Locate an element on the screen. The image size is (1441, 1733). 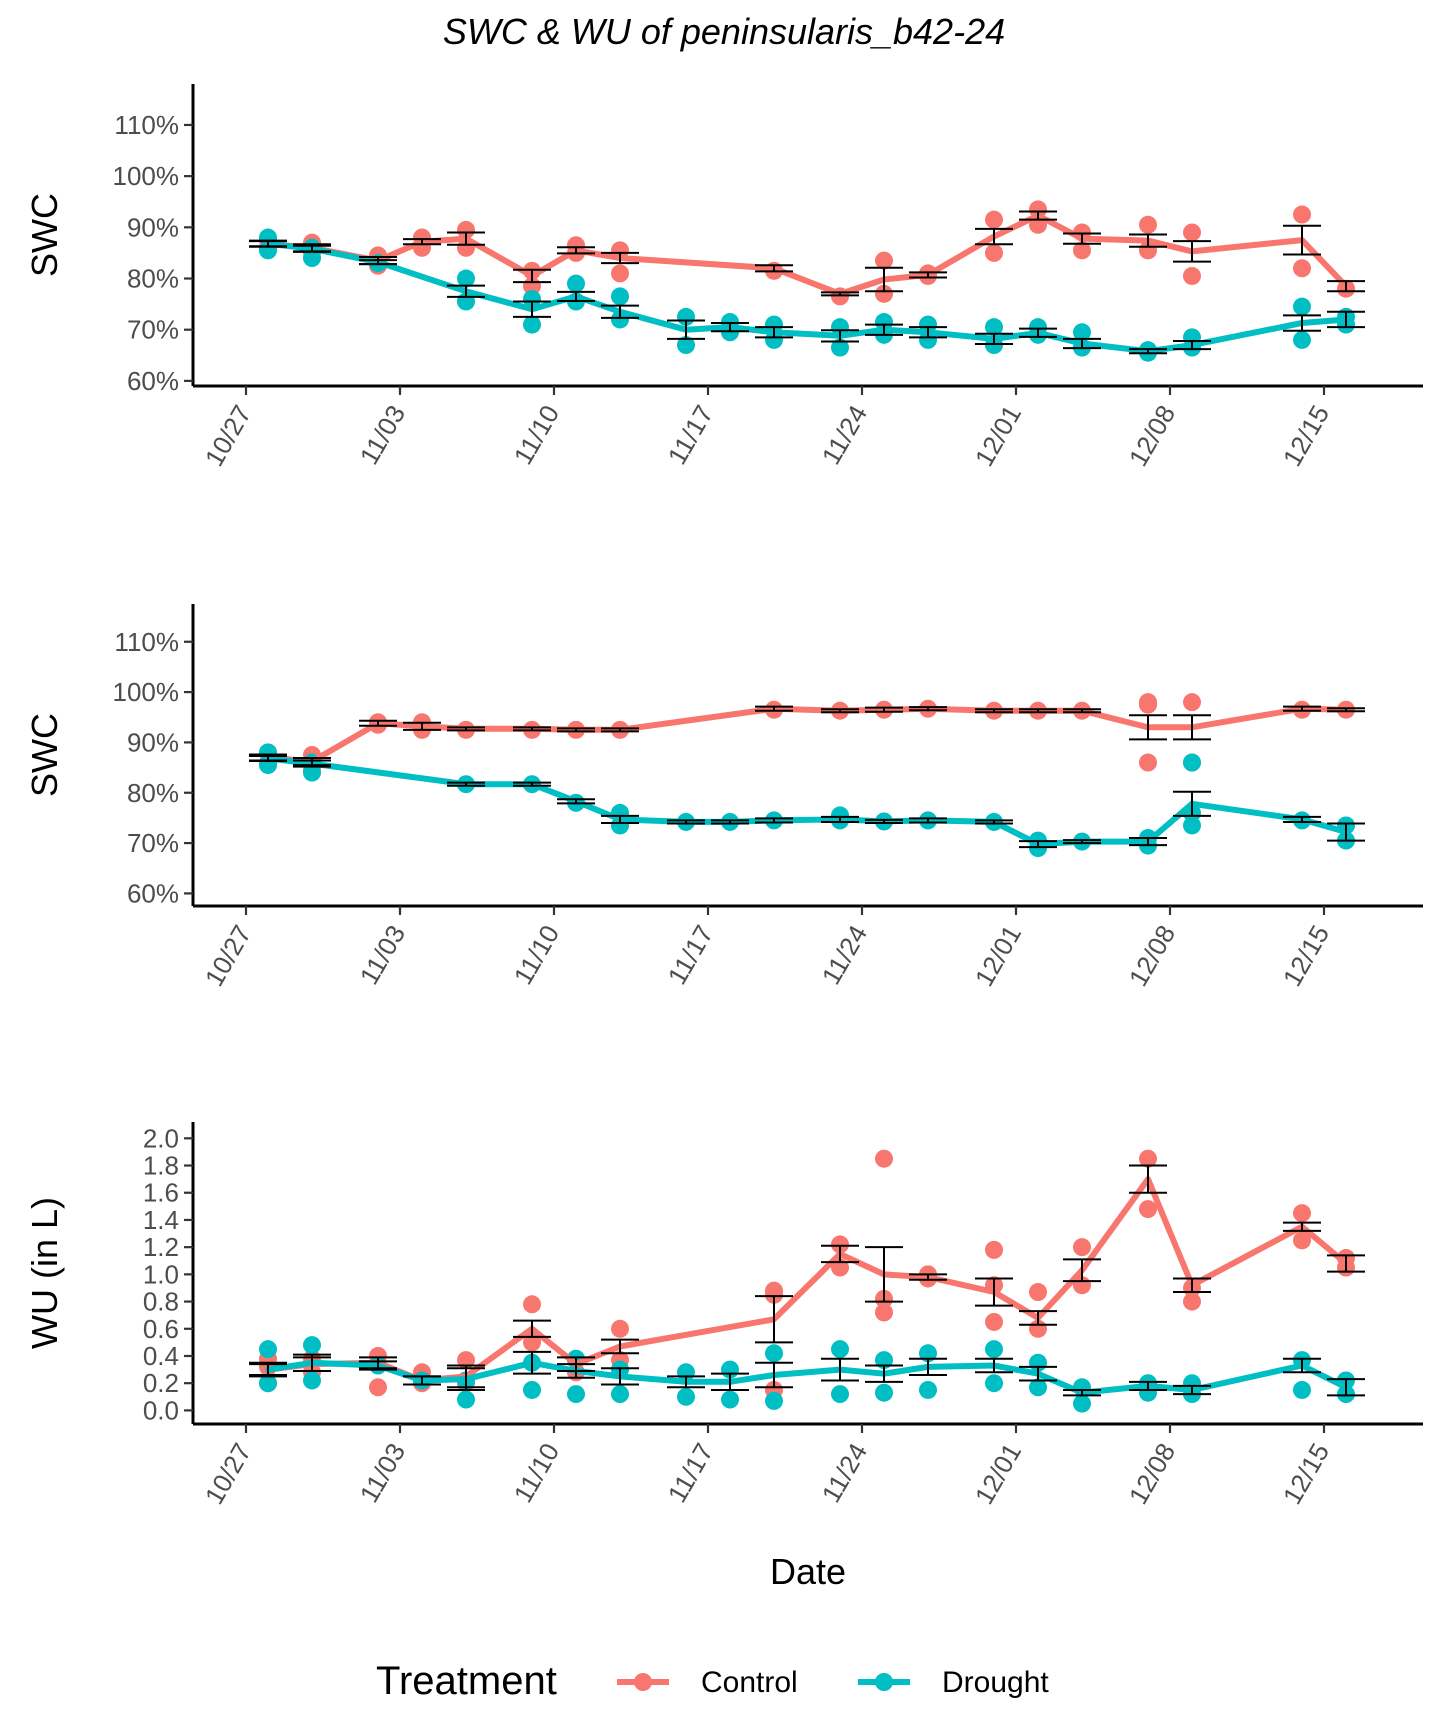
y-tick-label: 0.4 is located at coordinates (161, 1356).